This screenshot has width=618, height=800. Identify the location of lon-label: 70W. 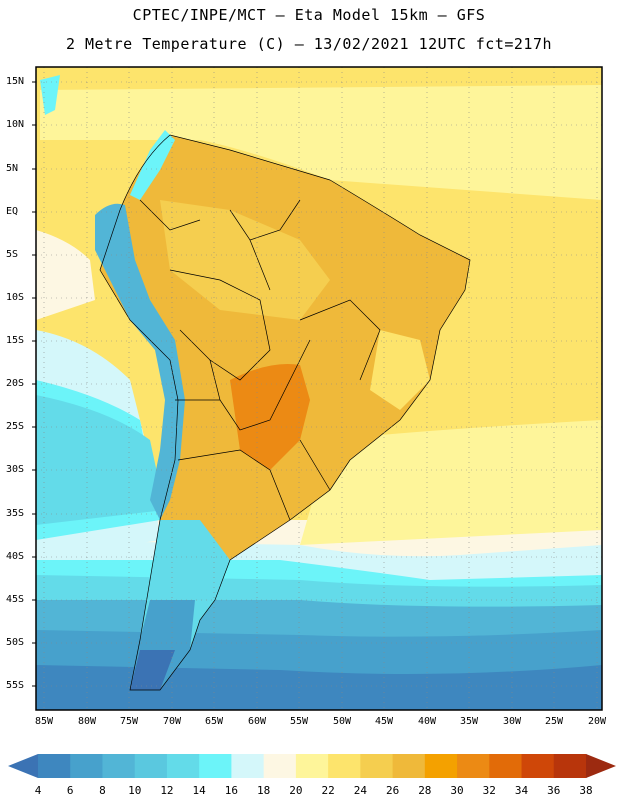
(172, 721).